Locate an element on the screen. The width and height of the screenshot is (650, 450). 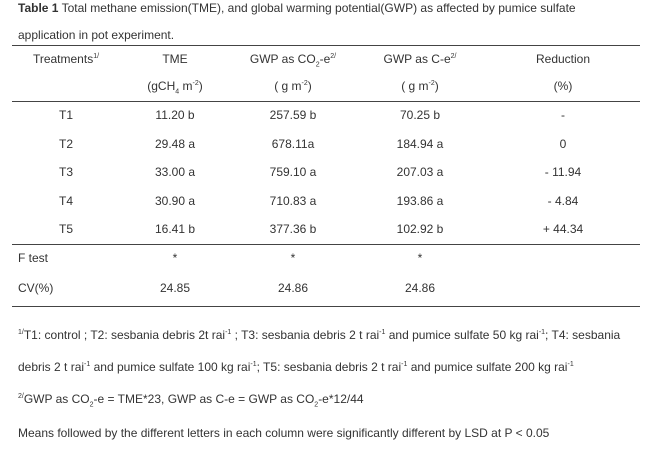
text-segment: GWP as C-e is located at coordinates (417, 59).